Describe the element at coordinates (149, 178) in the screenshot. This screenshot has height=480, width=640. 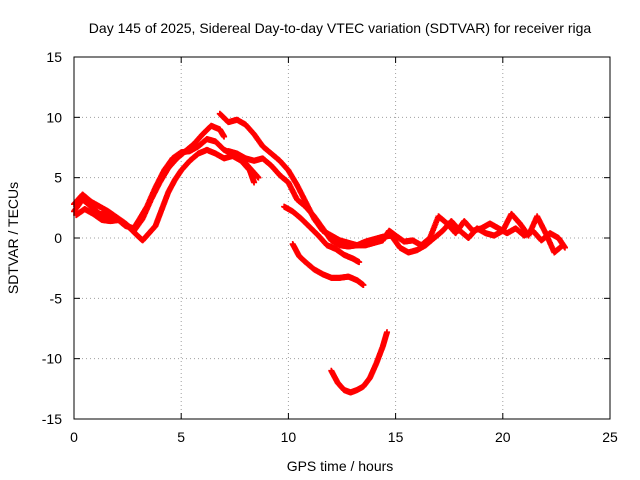
I see `series-track-b` at that location.